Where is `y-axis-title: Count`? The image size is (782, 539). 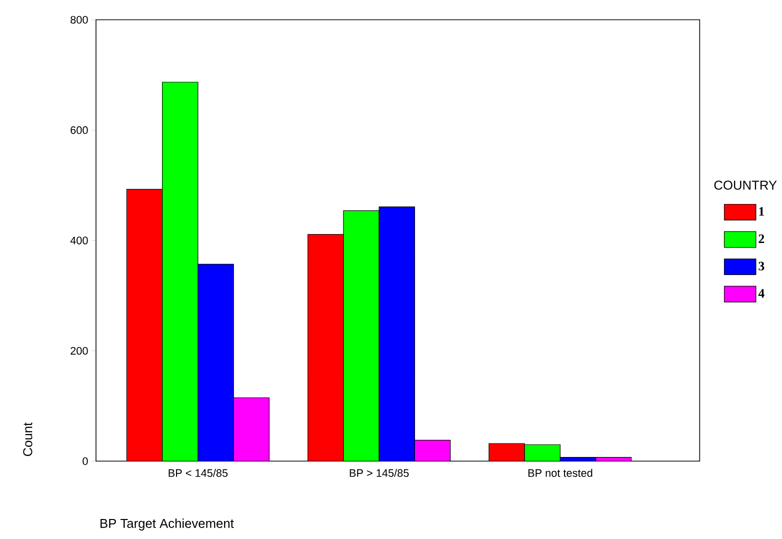
y-axis-title: Count is located at coordinates (27, 439).